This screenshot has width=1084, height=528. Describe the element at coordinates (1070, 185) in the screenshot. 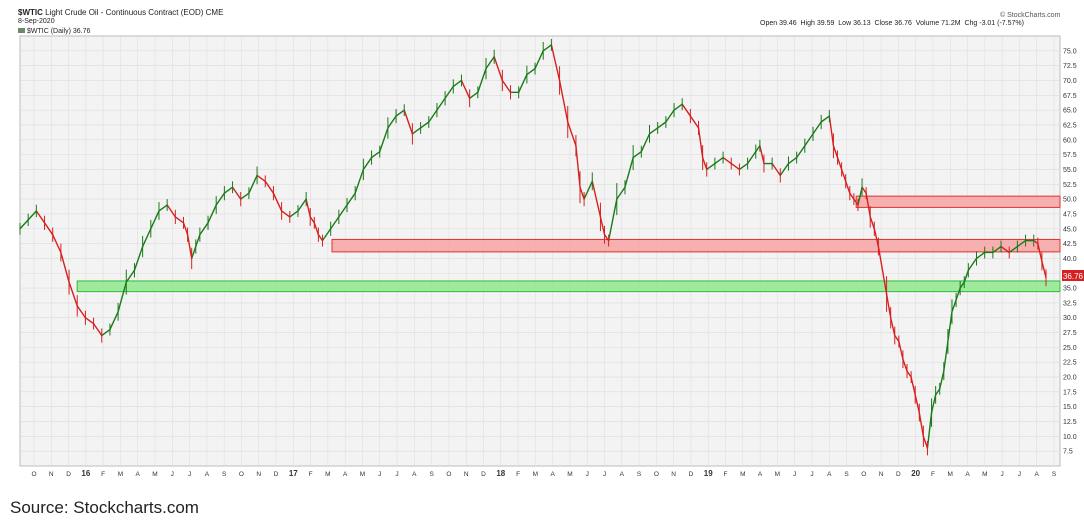

I see `y-tick-label: 52.5` at that location.